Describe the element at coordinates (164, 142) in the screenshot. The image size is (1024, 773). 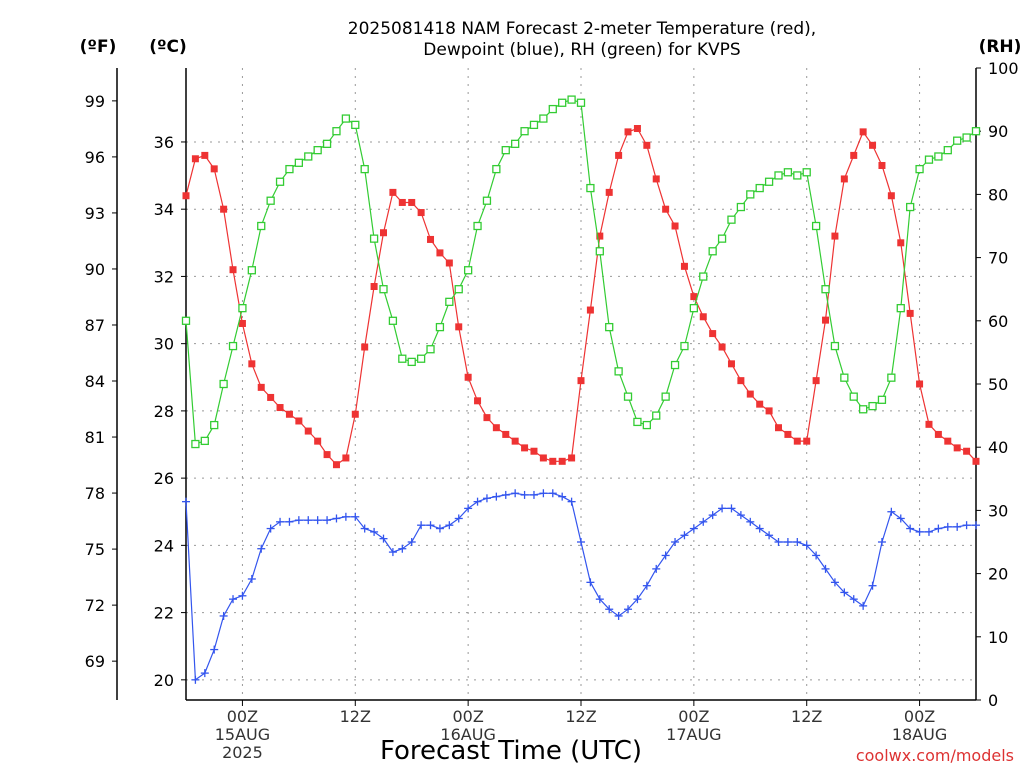
I see `celsius-tick-label: 36` at that location.